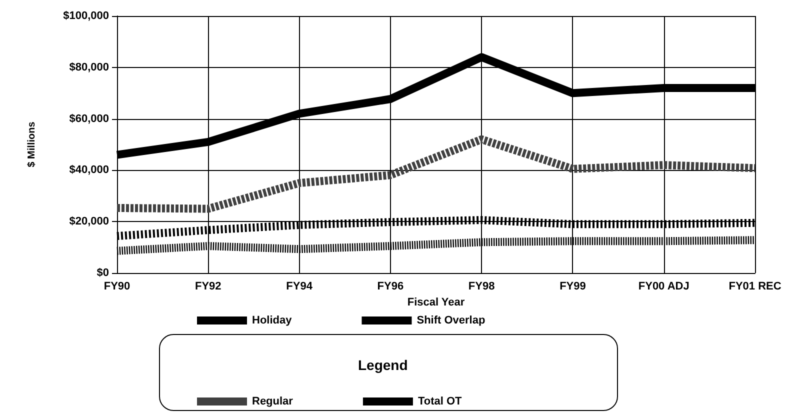 The height and width of the screenshot is (418, 793). What do you see at coordinates (481, 286) in the screenshot?
I see `x-tick-label: FY98` at bounding box center [481, 286].